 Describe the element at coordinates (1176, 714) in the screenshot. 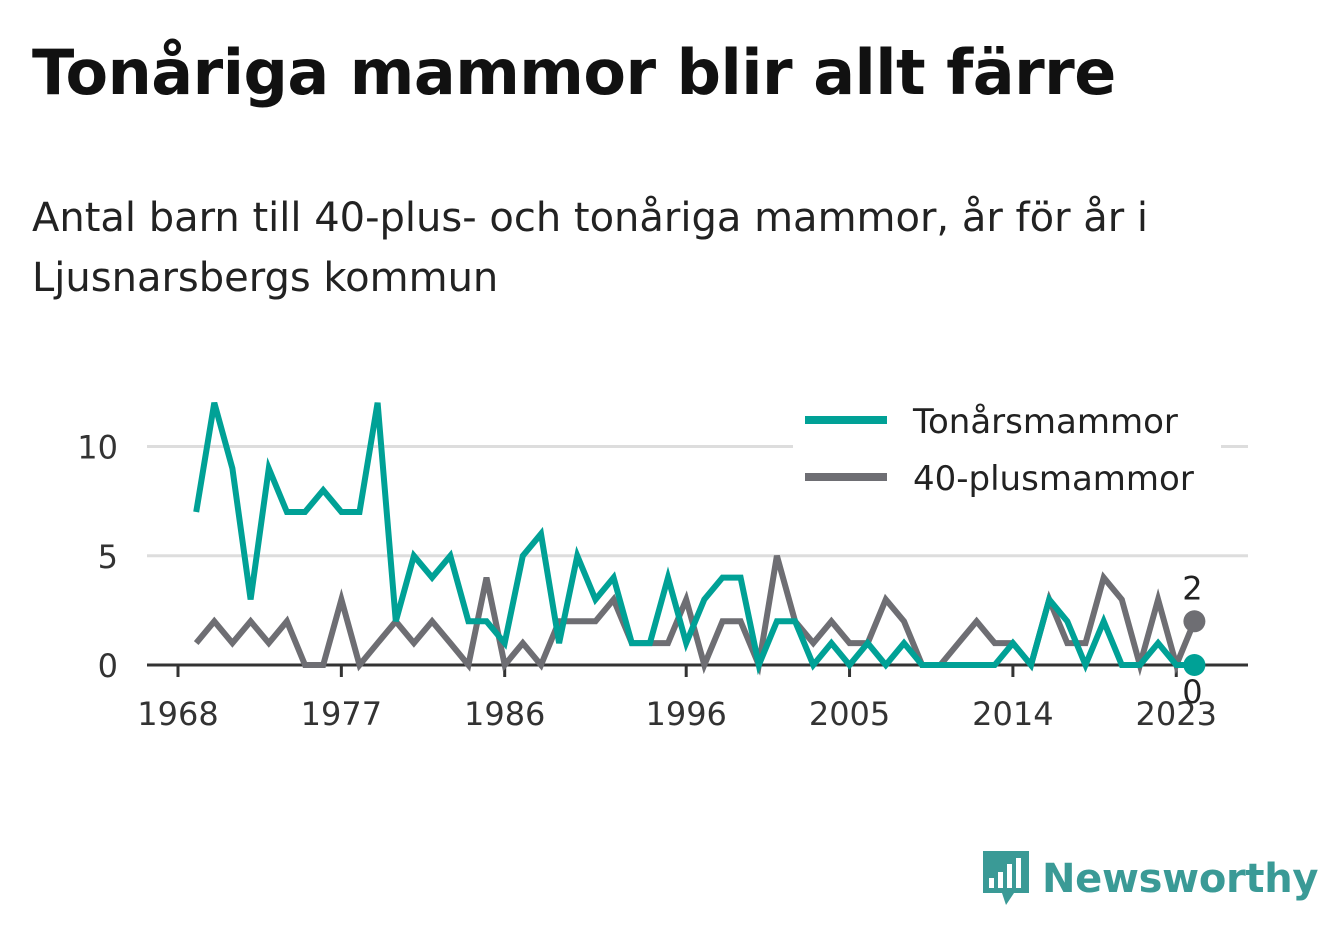

I see `x-tick-label: 2023` at that location.